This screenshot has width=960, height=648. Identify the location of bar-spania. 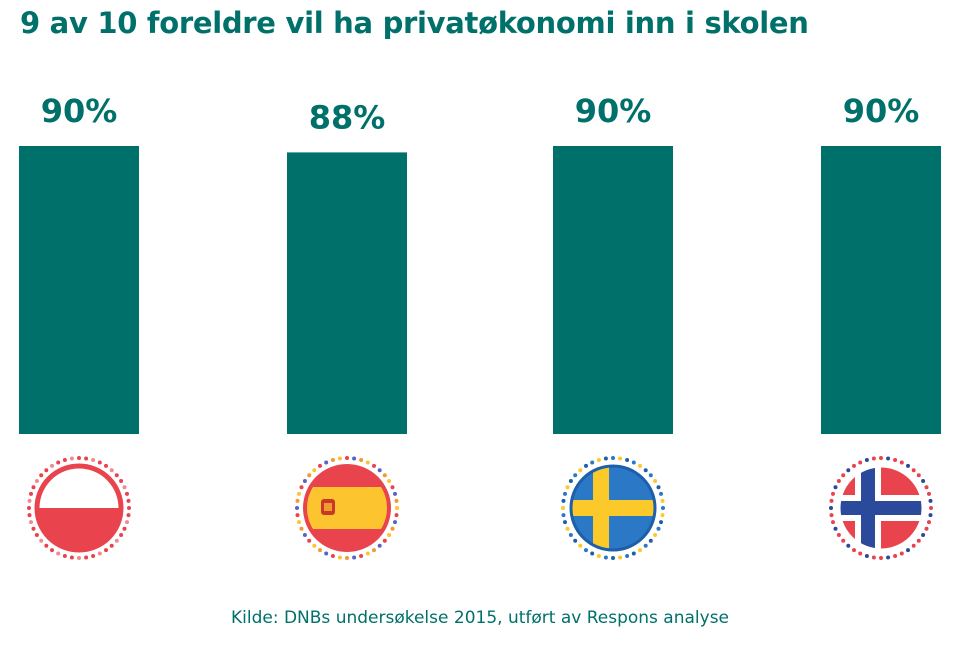
(347, 293).